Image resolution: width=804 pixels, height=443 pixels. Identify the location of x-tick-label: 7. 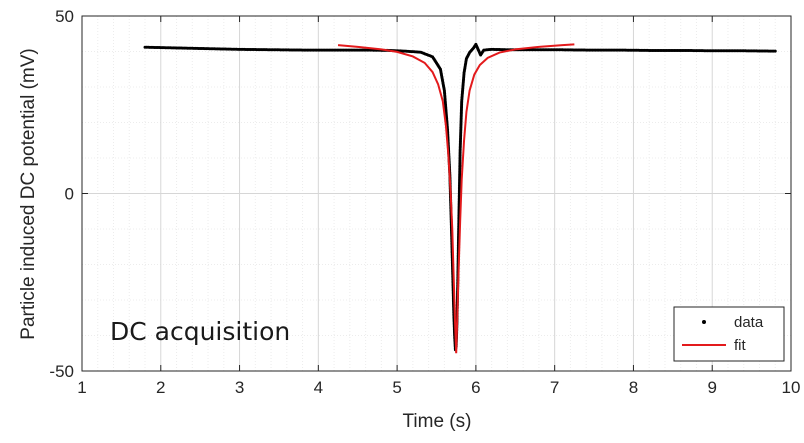
(554, 387).